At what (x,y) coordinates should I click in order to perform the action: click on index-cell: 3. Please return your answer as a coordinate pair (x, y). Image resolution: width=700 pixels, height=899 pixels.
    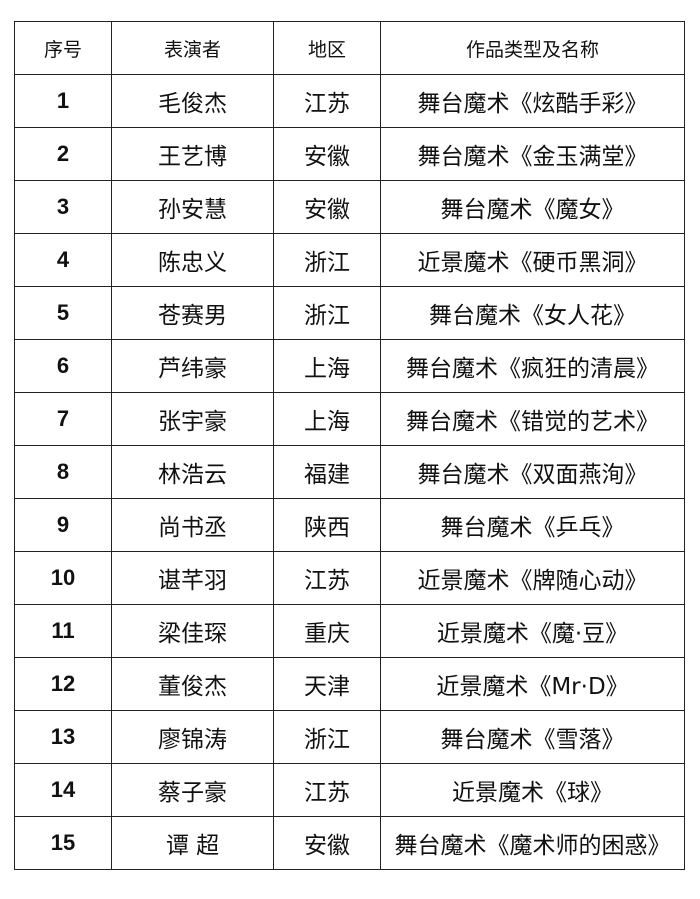
    Looking at the image, I should click on (63, 207).